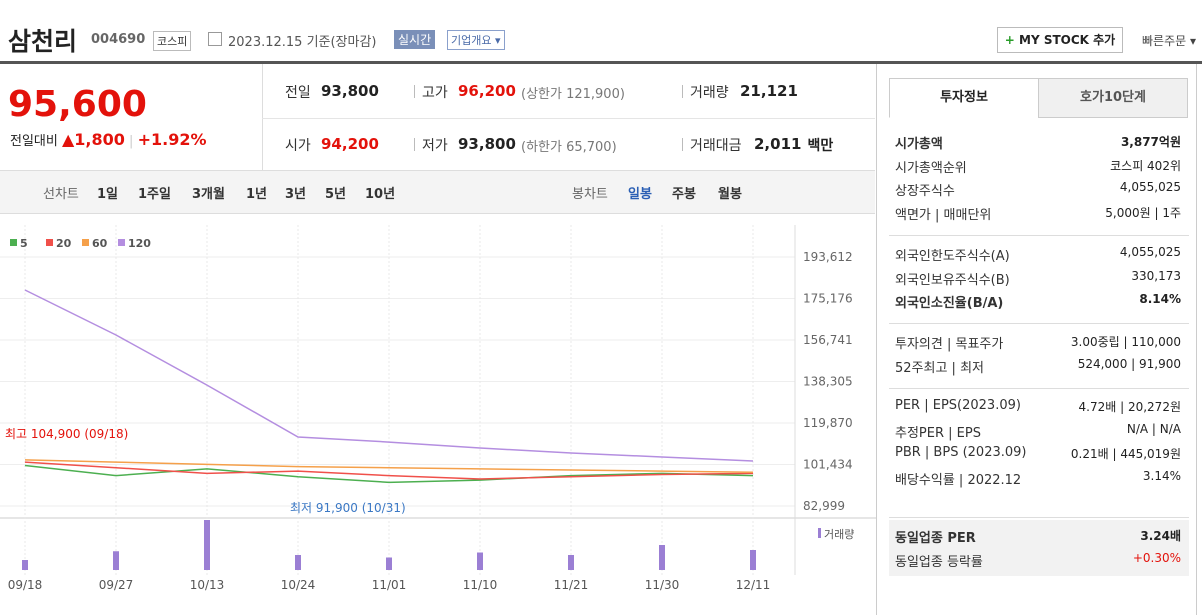 Image resolution: width=1202 pixels, height=615 pixels. What do you see at coordinates (662, 585) in the screenshot?
I see `x-tick-label: 11/30` at bounding box center [662, 585].